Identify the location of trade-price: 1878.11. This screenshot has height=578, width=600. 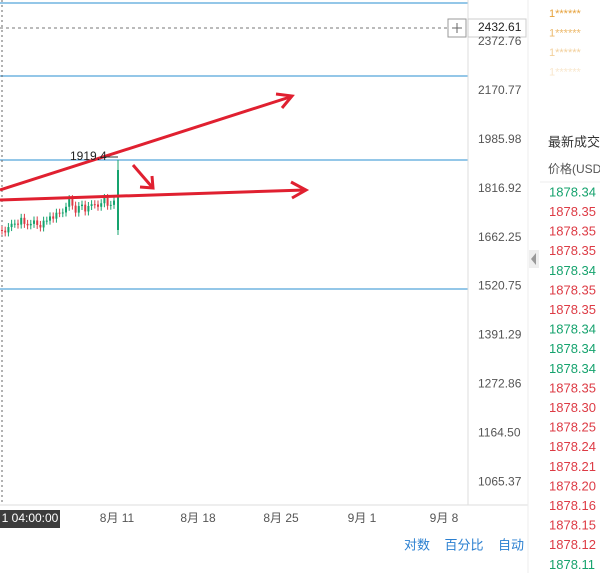
(572, 564).